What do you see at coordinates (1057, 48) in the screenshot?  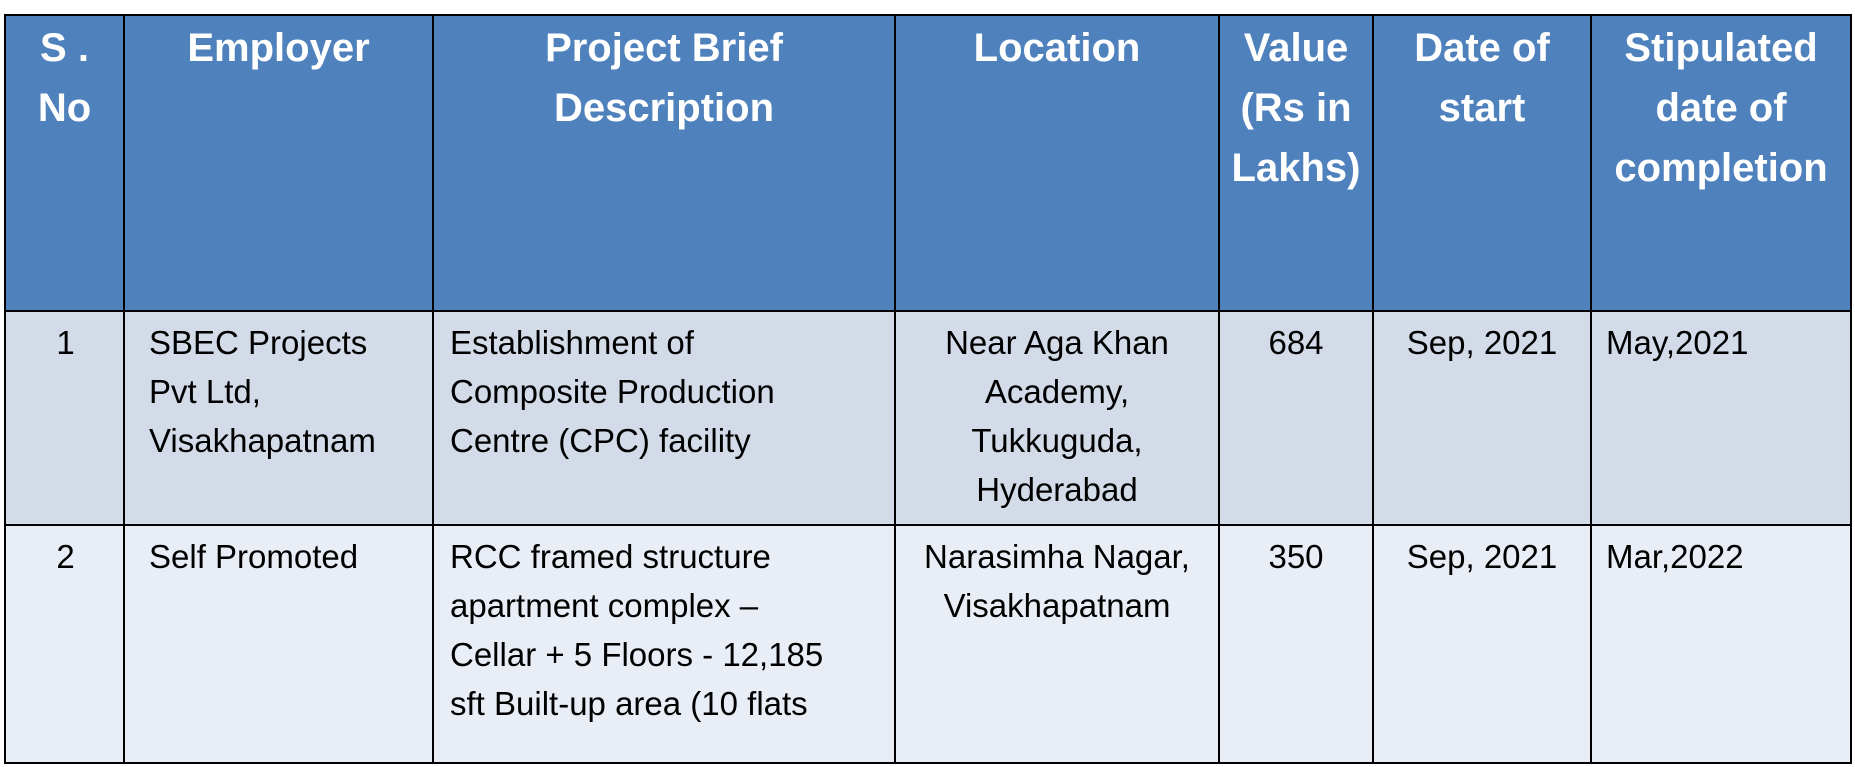 I see `header-location-line: Location` at bounding box center [1057, 48].